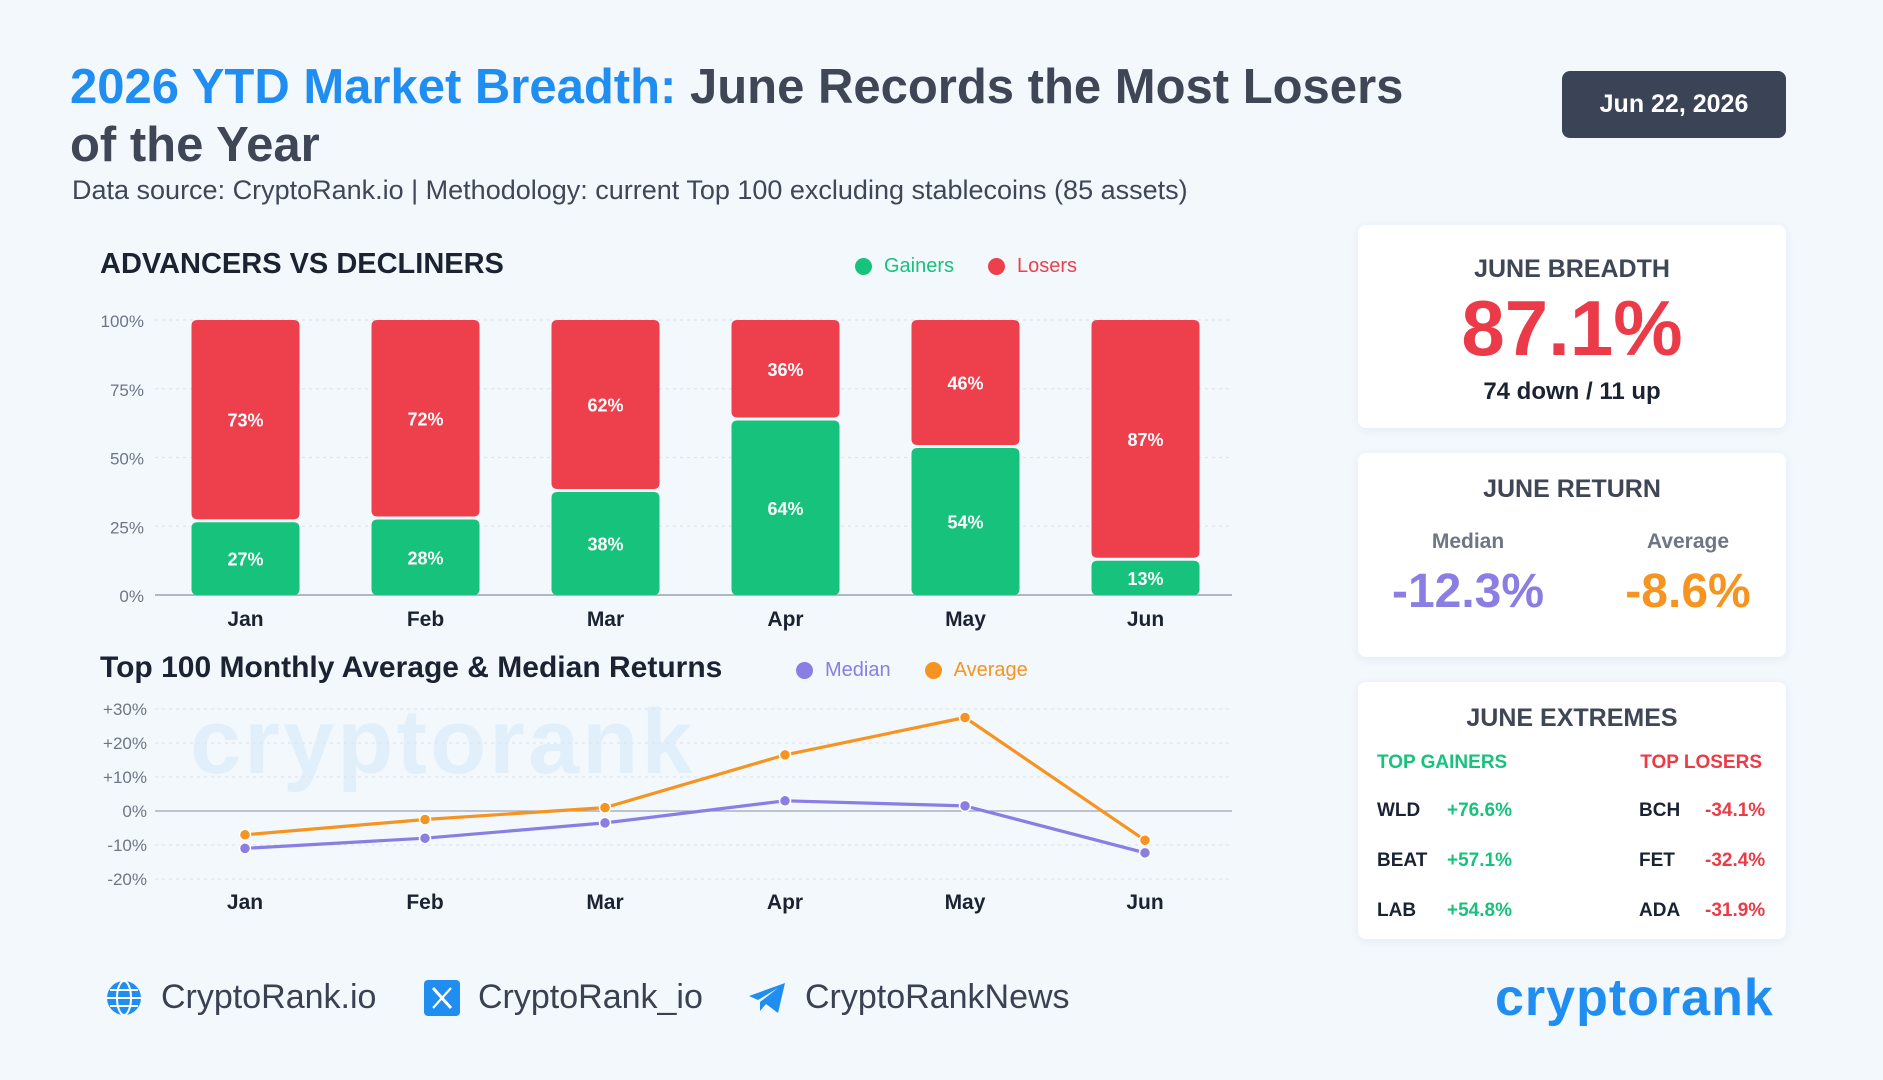  Describe the element at coordinates (1634, 998) in the screenshot. I see `cryptorank-logo: cryptorank` at that location.